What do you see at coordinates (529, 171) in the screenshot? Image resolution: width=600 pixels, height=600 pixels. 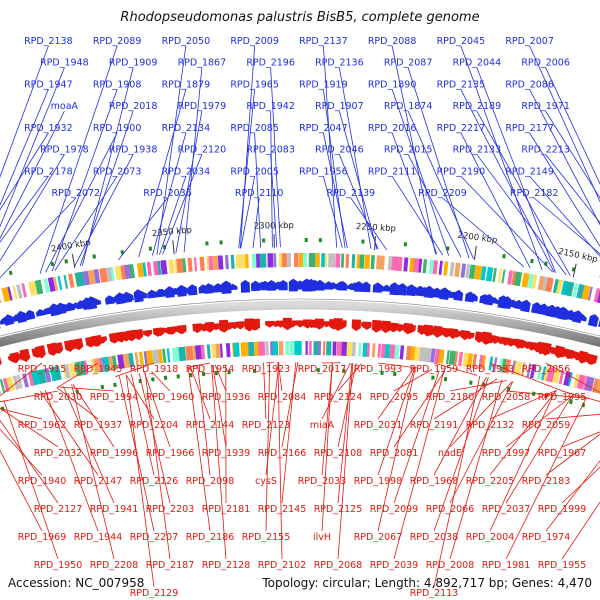 I see `forward-gene-label: RPD_2149` at bounding box center [529, 171].